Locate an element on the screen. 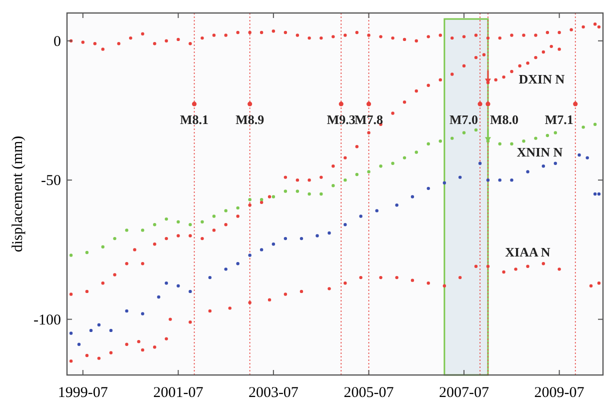  ref-line-label: M7.1 is located at coordinates (559, 119).